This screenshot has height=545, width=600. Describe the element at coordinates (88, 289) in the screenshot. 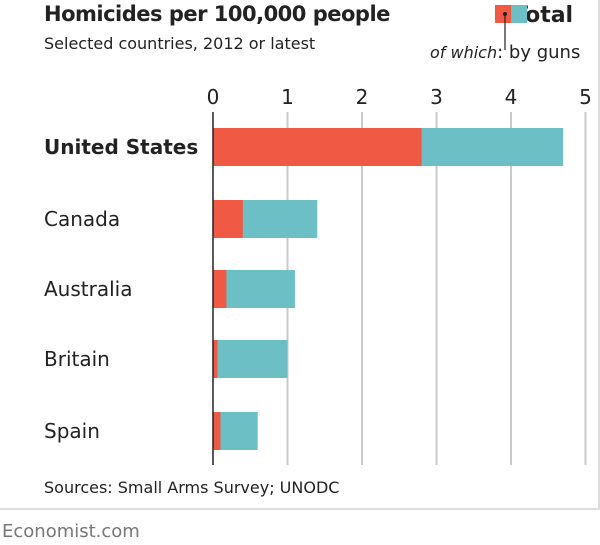

I see `category-label: Australia` at that location.